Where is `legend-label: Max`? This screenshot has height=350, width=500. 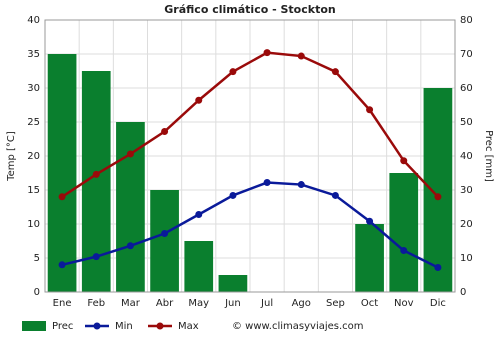 legend-label: Max is located at coordinates (188, 326).